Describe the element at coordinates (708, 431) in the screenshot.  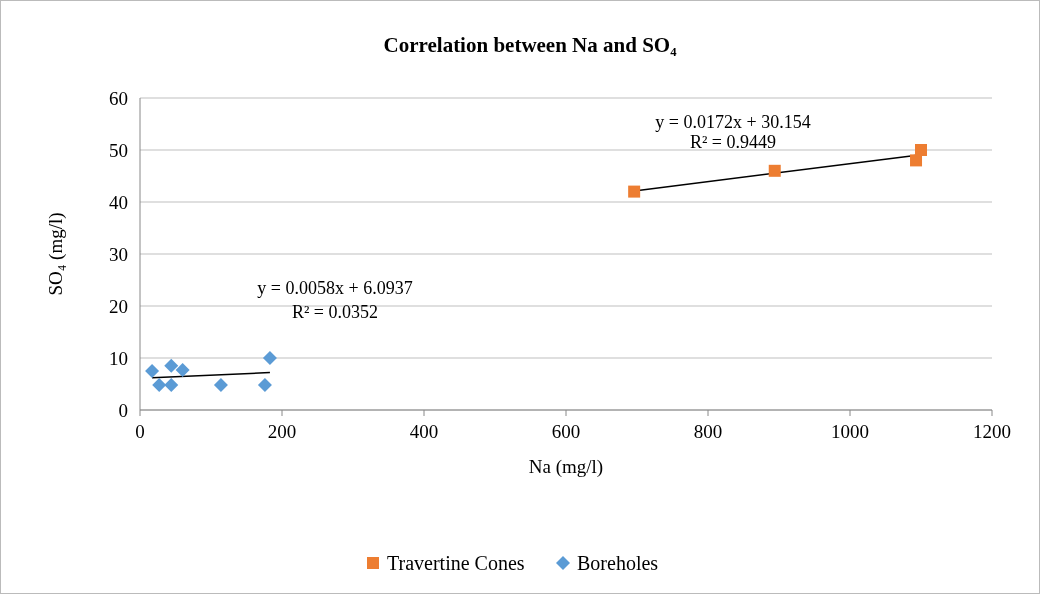
I see `x-tick-label: 800` at that location.